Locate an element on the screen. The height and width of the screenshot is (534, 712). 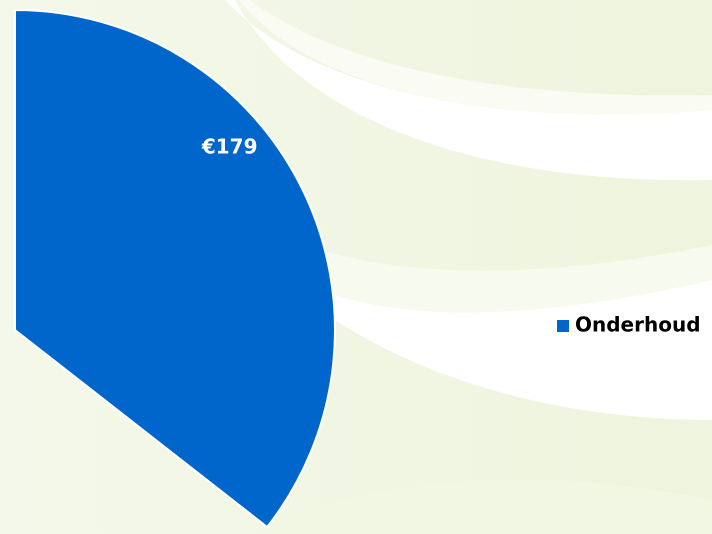
legend: Onderhoud is located at coordinates (629, 325).